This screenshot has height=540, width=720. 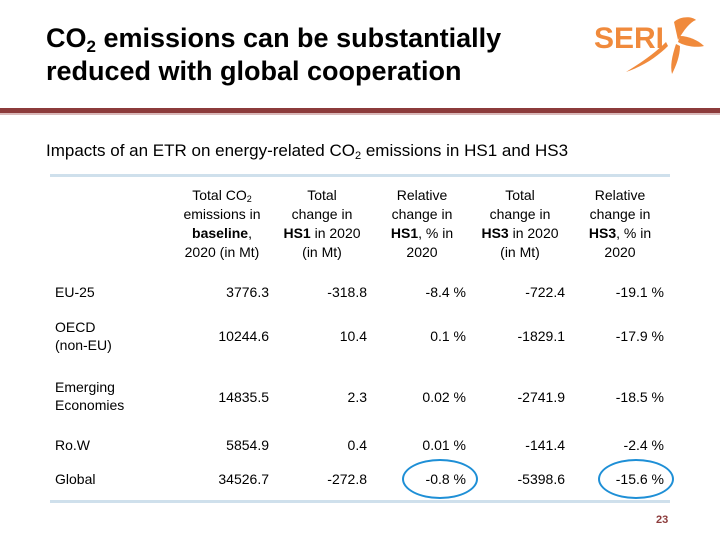 I want to click on table-cell: -8.4 %, so click(x=445, y=292).